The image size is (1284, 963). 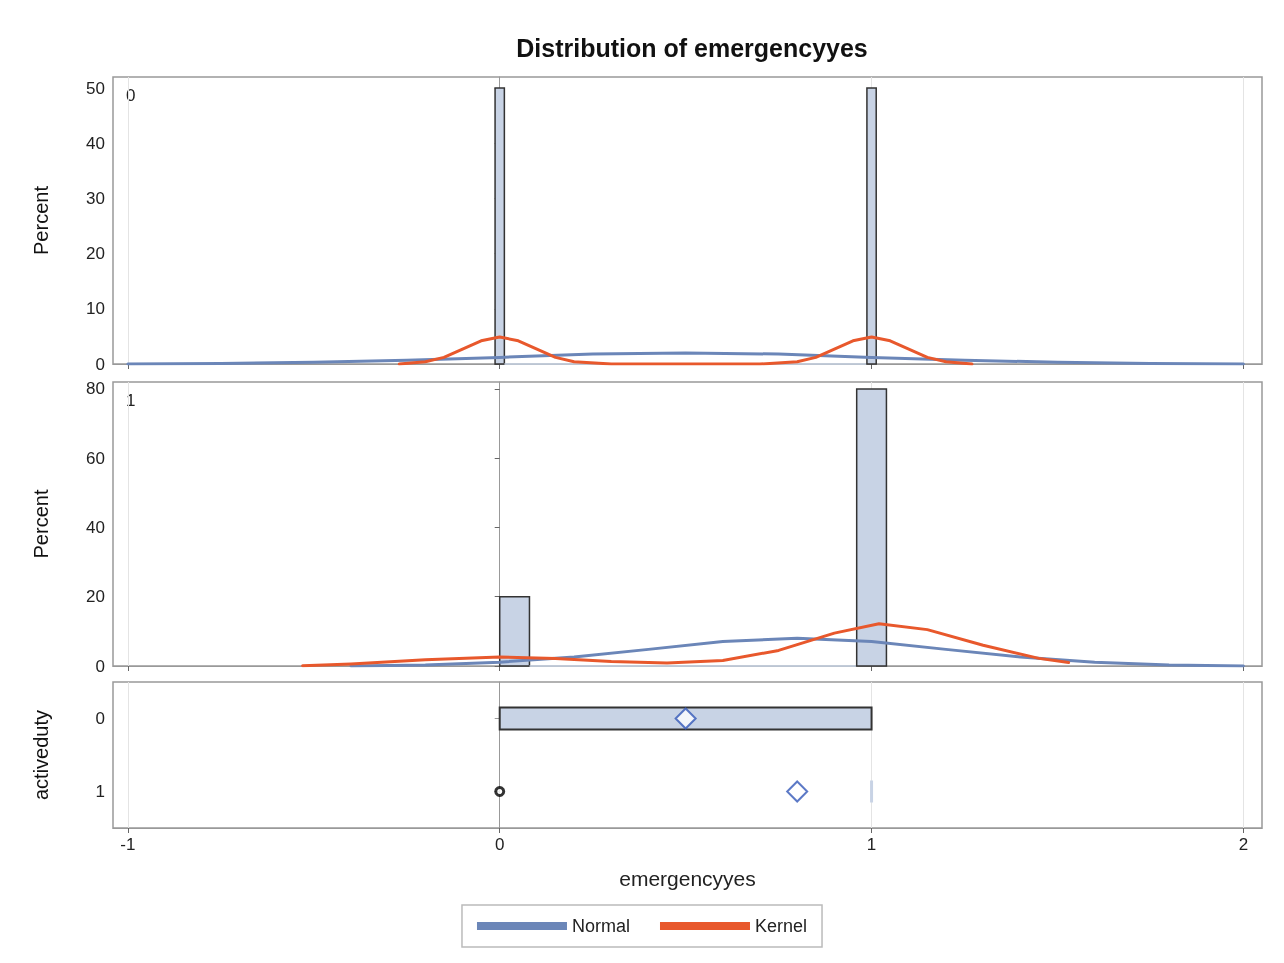 What do you see at coordinates (687, 878) in the screenshot?
I see `x-axis-title: emergencyyes` at bounding box center [687, 878].